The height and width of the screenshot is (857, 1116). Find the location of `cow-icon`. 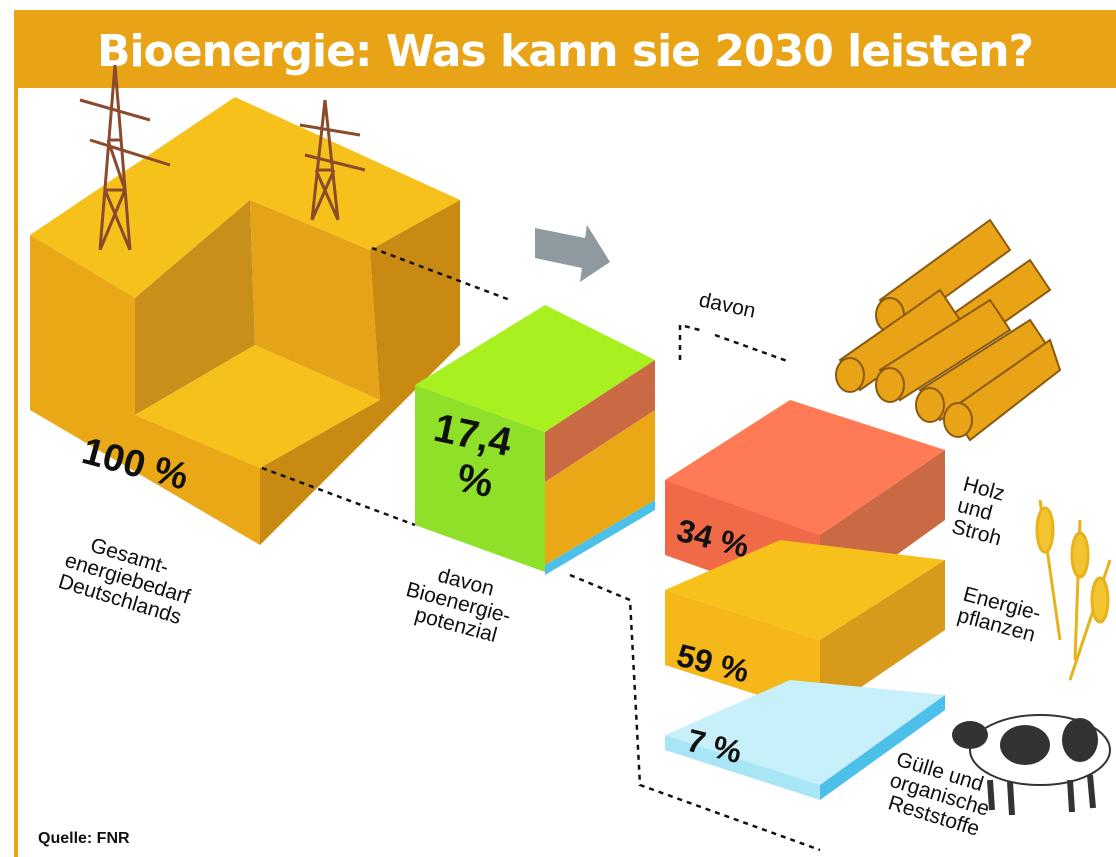

cow-icon is located at coordinates (1031, 765).